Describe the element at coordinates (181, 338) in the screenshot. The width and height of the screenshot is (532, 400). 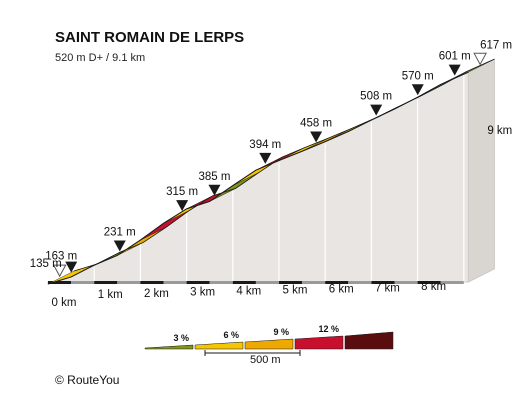
I see `legend-label: 3 %` at that location.